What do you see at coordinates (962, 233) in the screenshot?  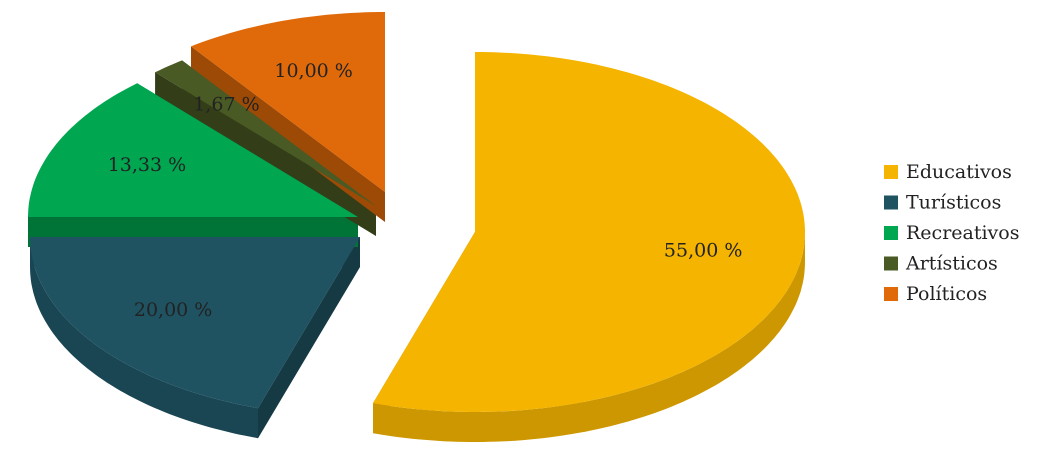 I see `legend-label: Recreativos` at bounding box center [962, 233].